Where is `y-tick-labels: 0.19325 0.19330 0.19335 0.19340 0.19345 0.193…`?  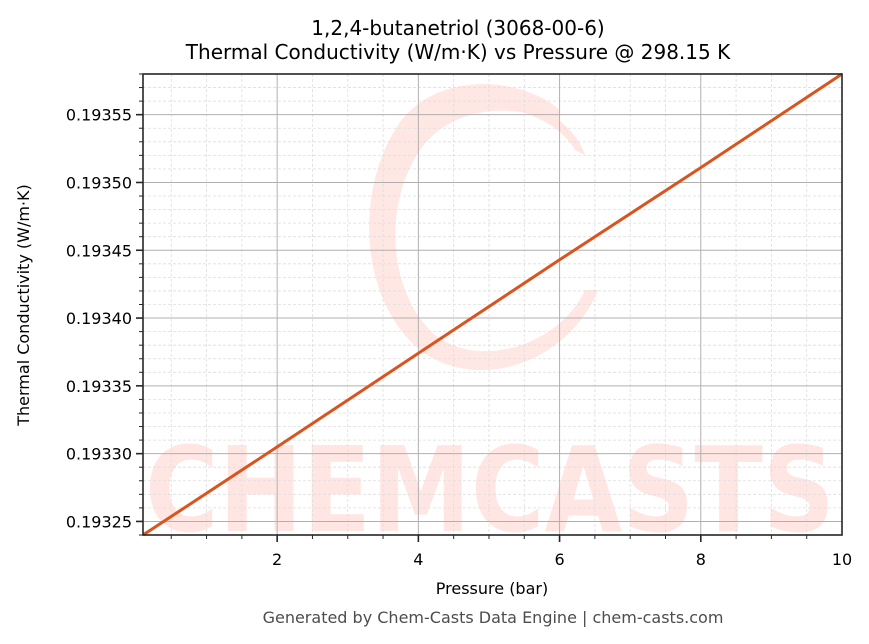 y-tick-labels: 0.19325 0.19330 0.19335 0.19340 0.19345 0.193… is located at coordinates (99, 319).